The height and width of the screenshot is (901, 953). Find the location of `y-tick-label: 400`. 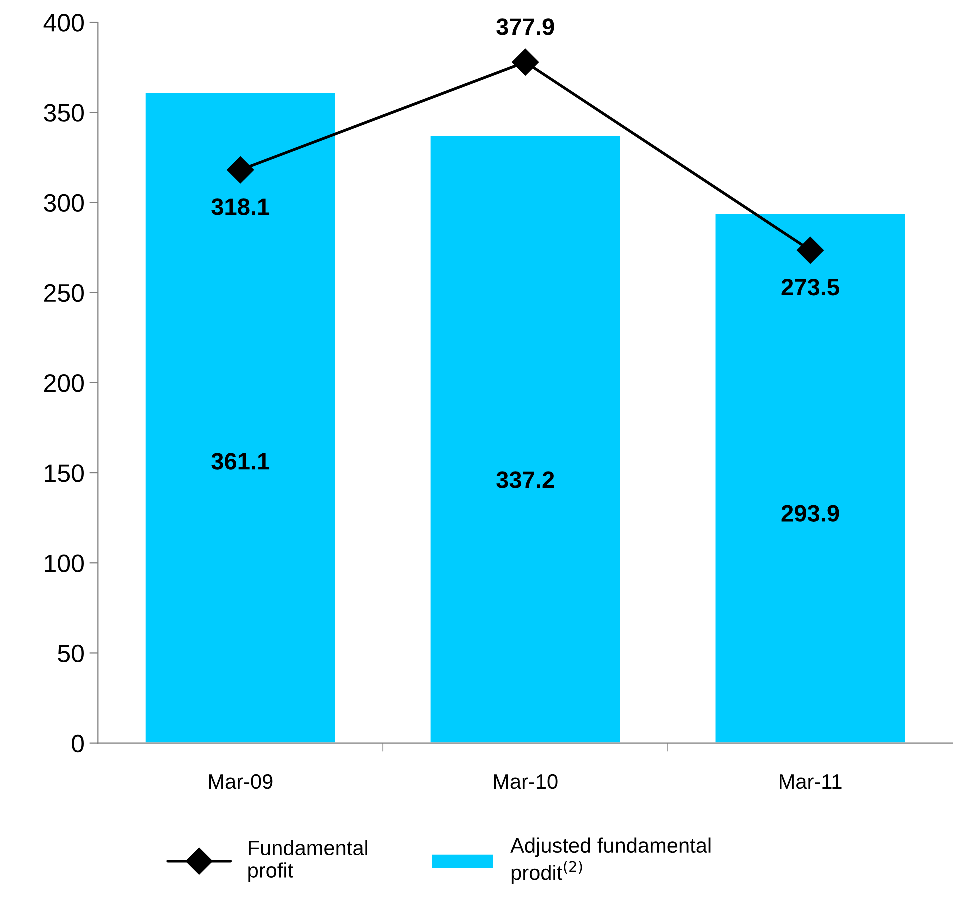

y-tick-label: 400 is located at coordinates (64, 23).